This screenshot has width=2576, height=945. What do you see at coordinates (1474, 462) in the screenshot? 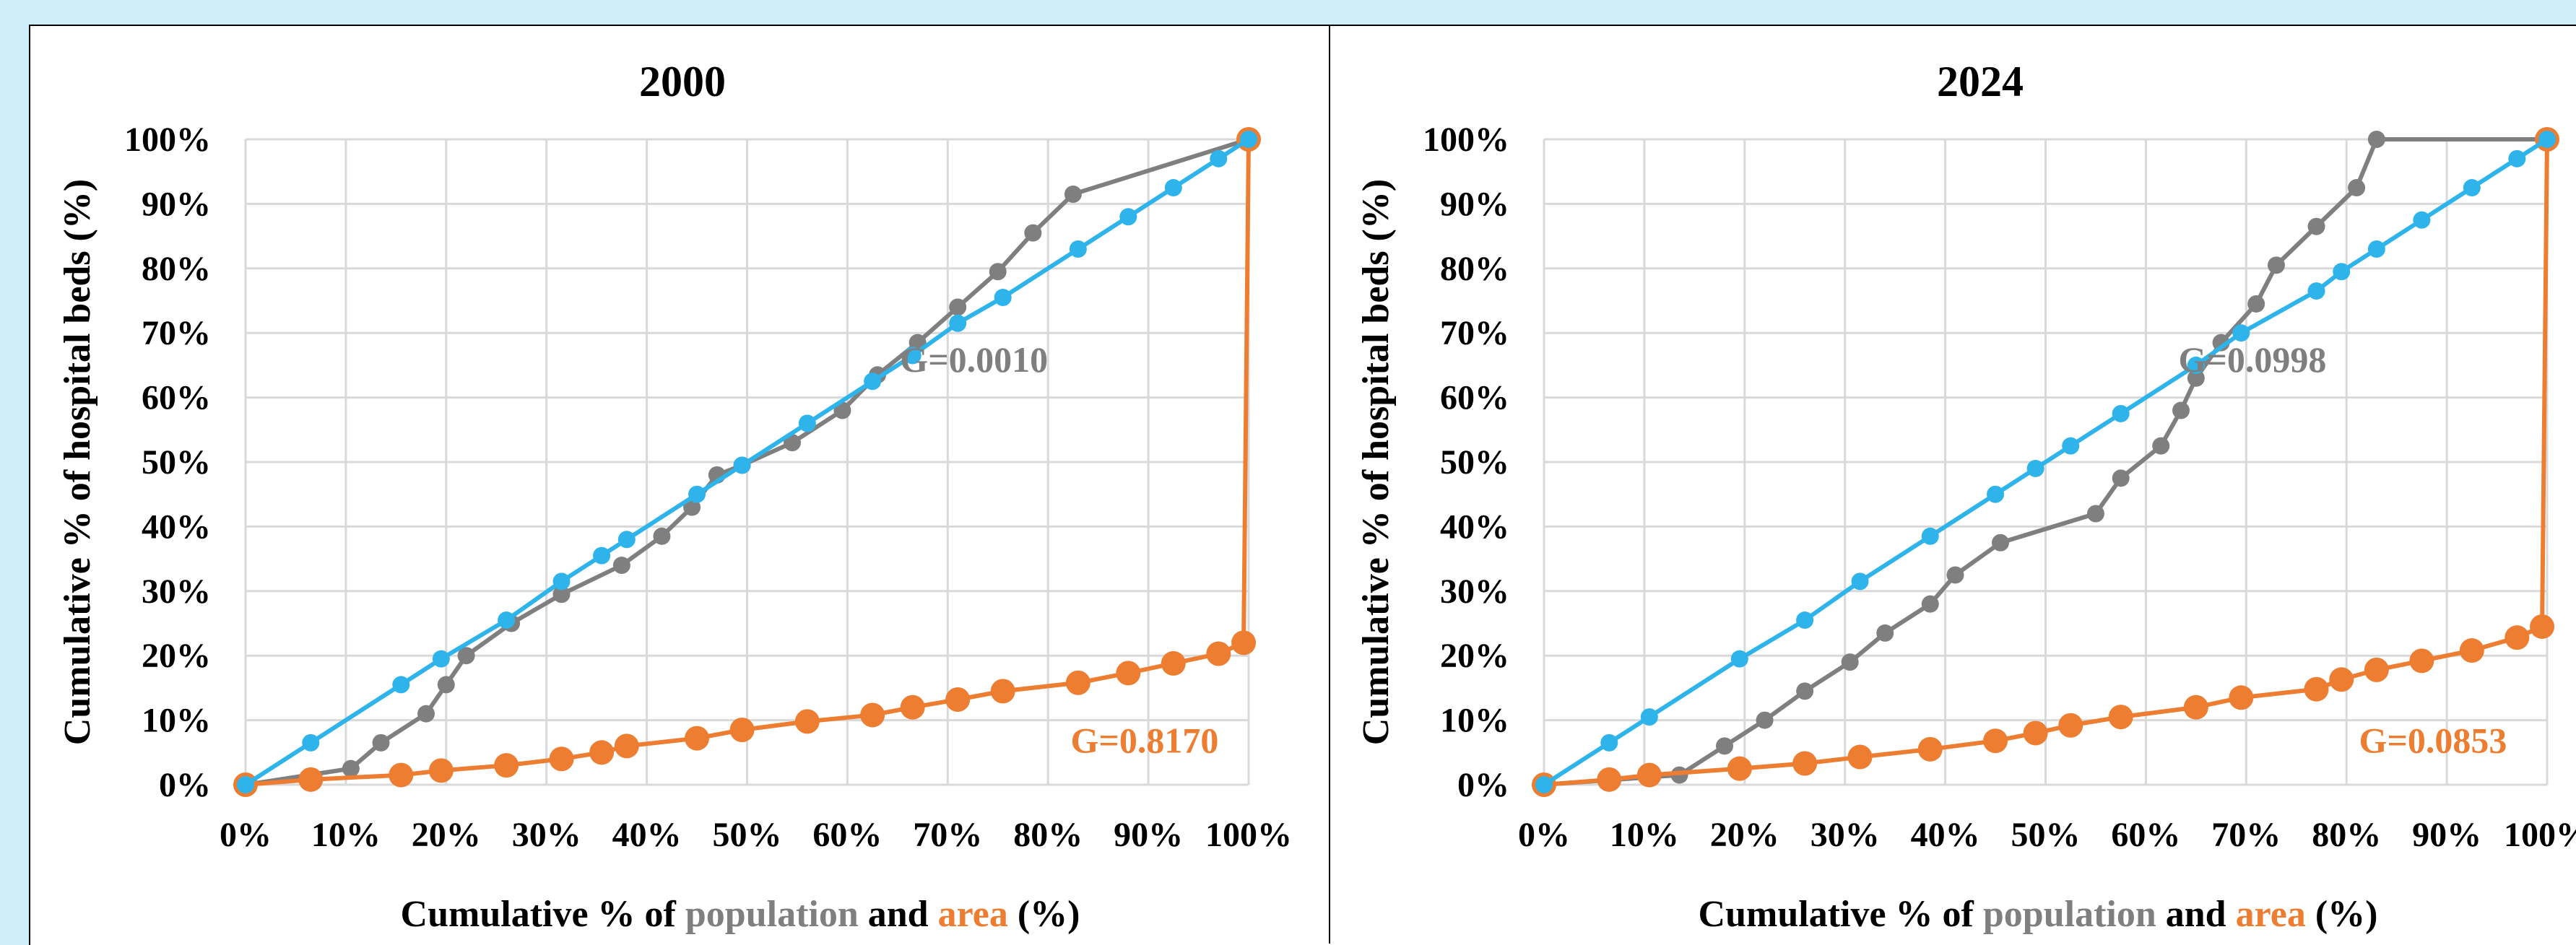
I see `y-tick-label: 50%` at bounding box center [1474, 462].